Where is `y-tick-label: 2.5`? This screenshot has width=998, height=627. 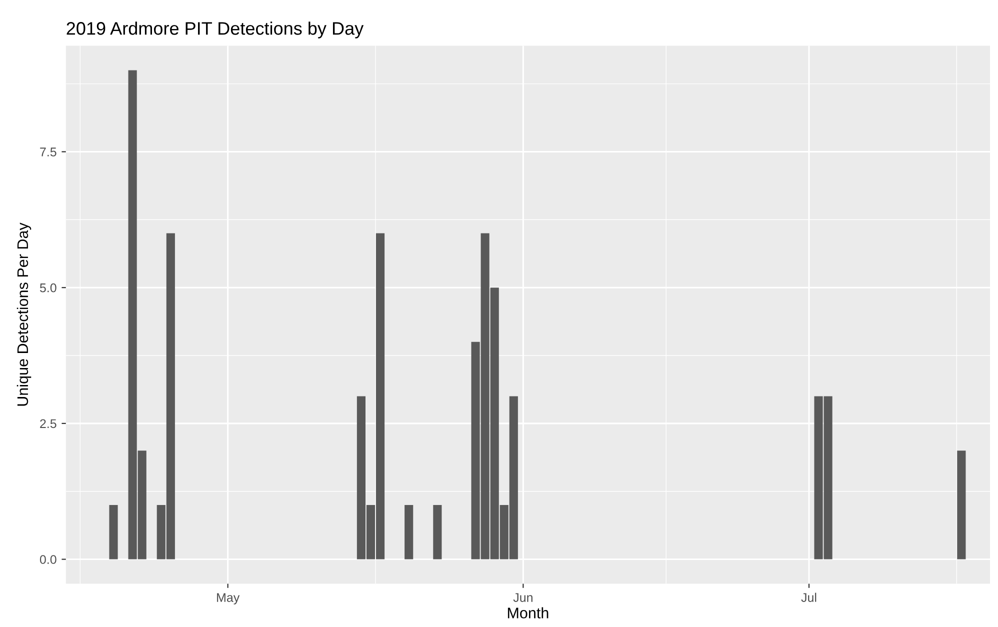 y-tick-label: 2.5 is located at coordinates (48, 423).